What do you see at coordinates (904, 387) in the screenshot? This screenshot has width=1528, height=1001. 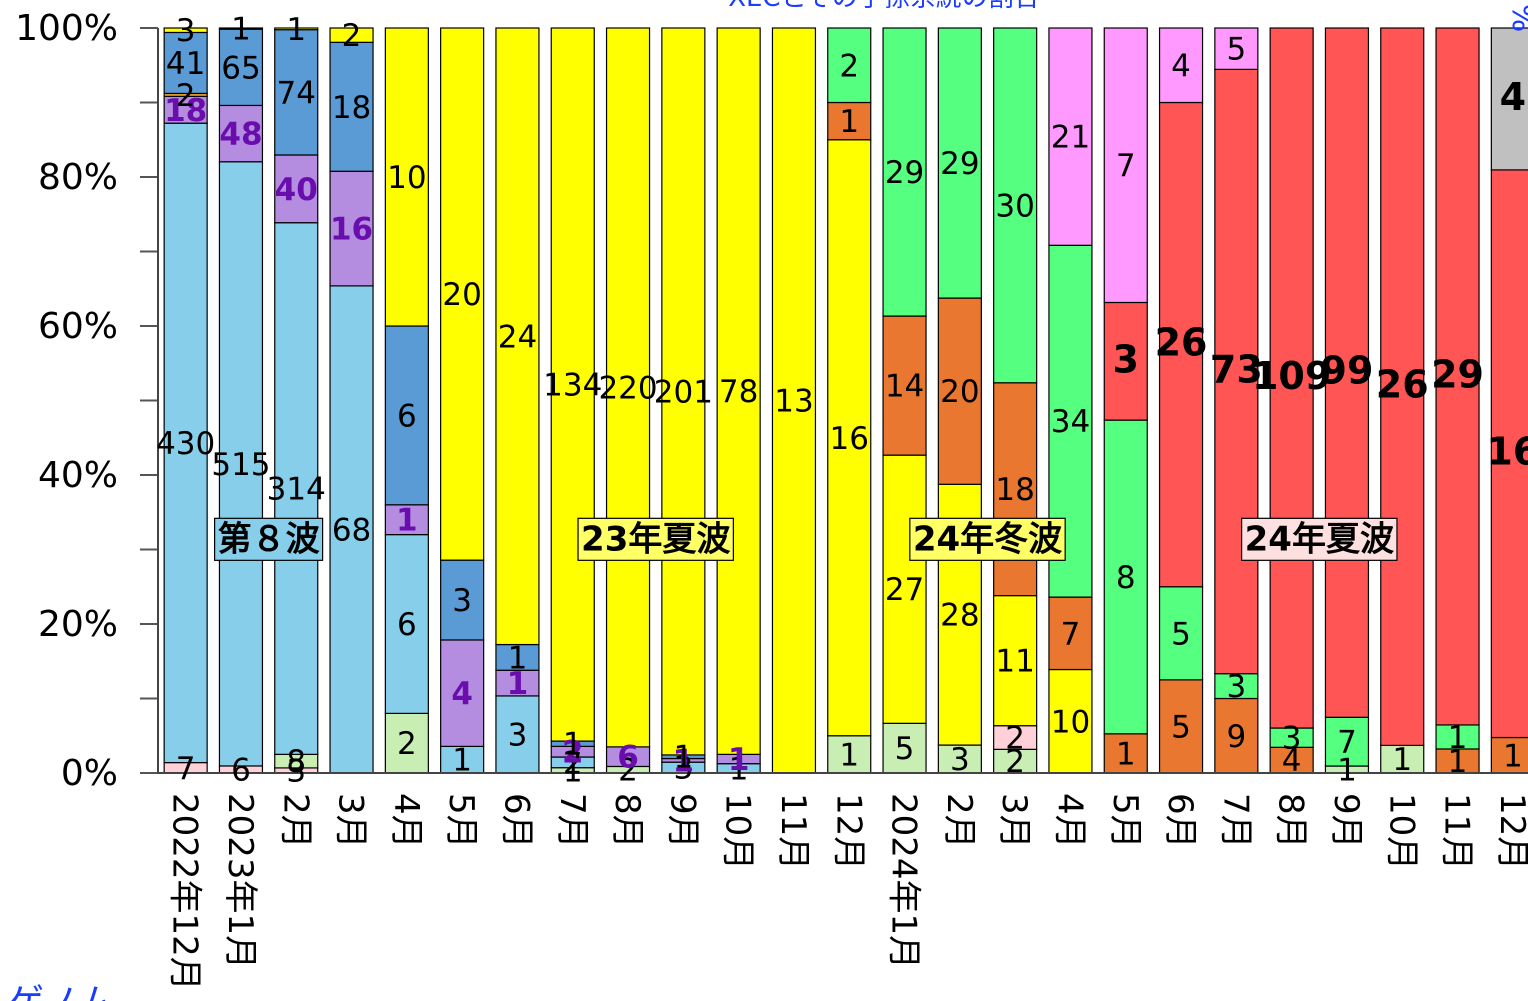 I see `segment-value-label: 14` at bounding box center [904, 387].